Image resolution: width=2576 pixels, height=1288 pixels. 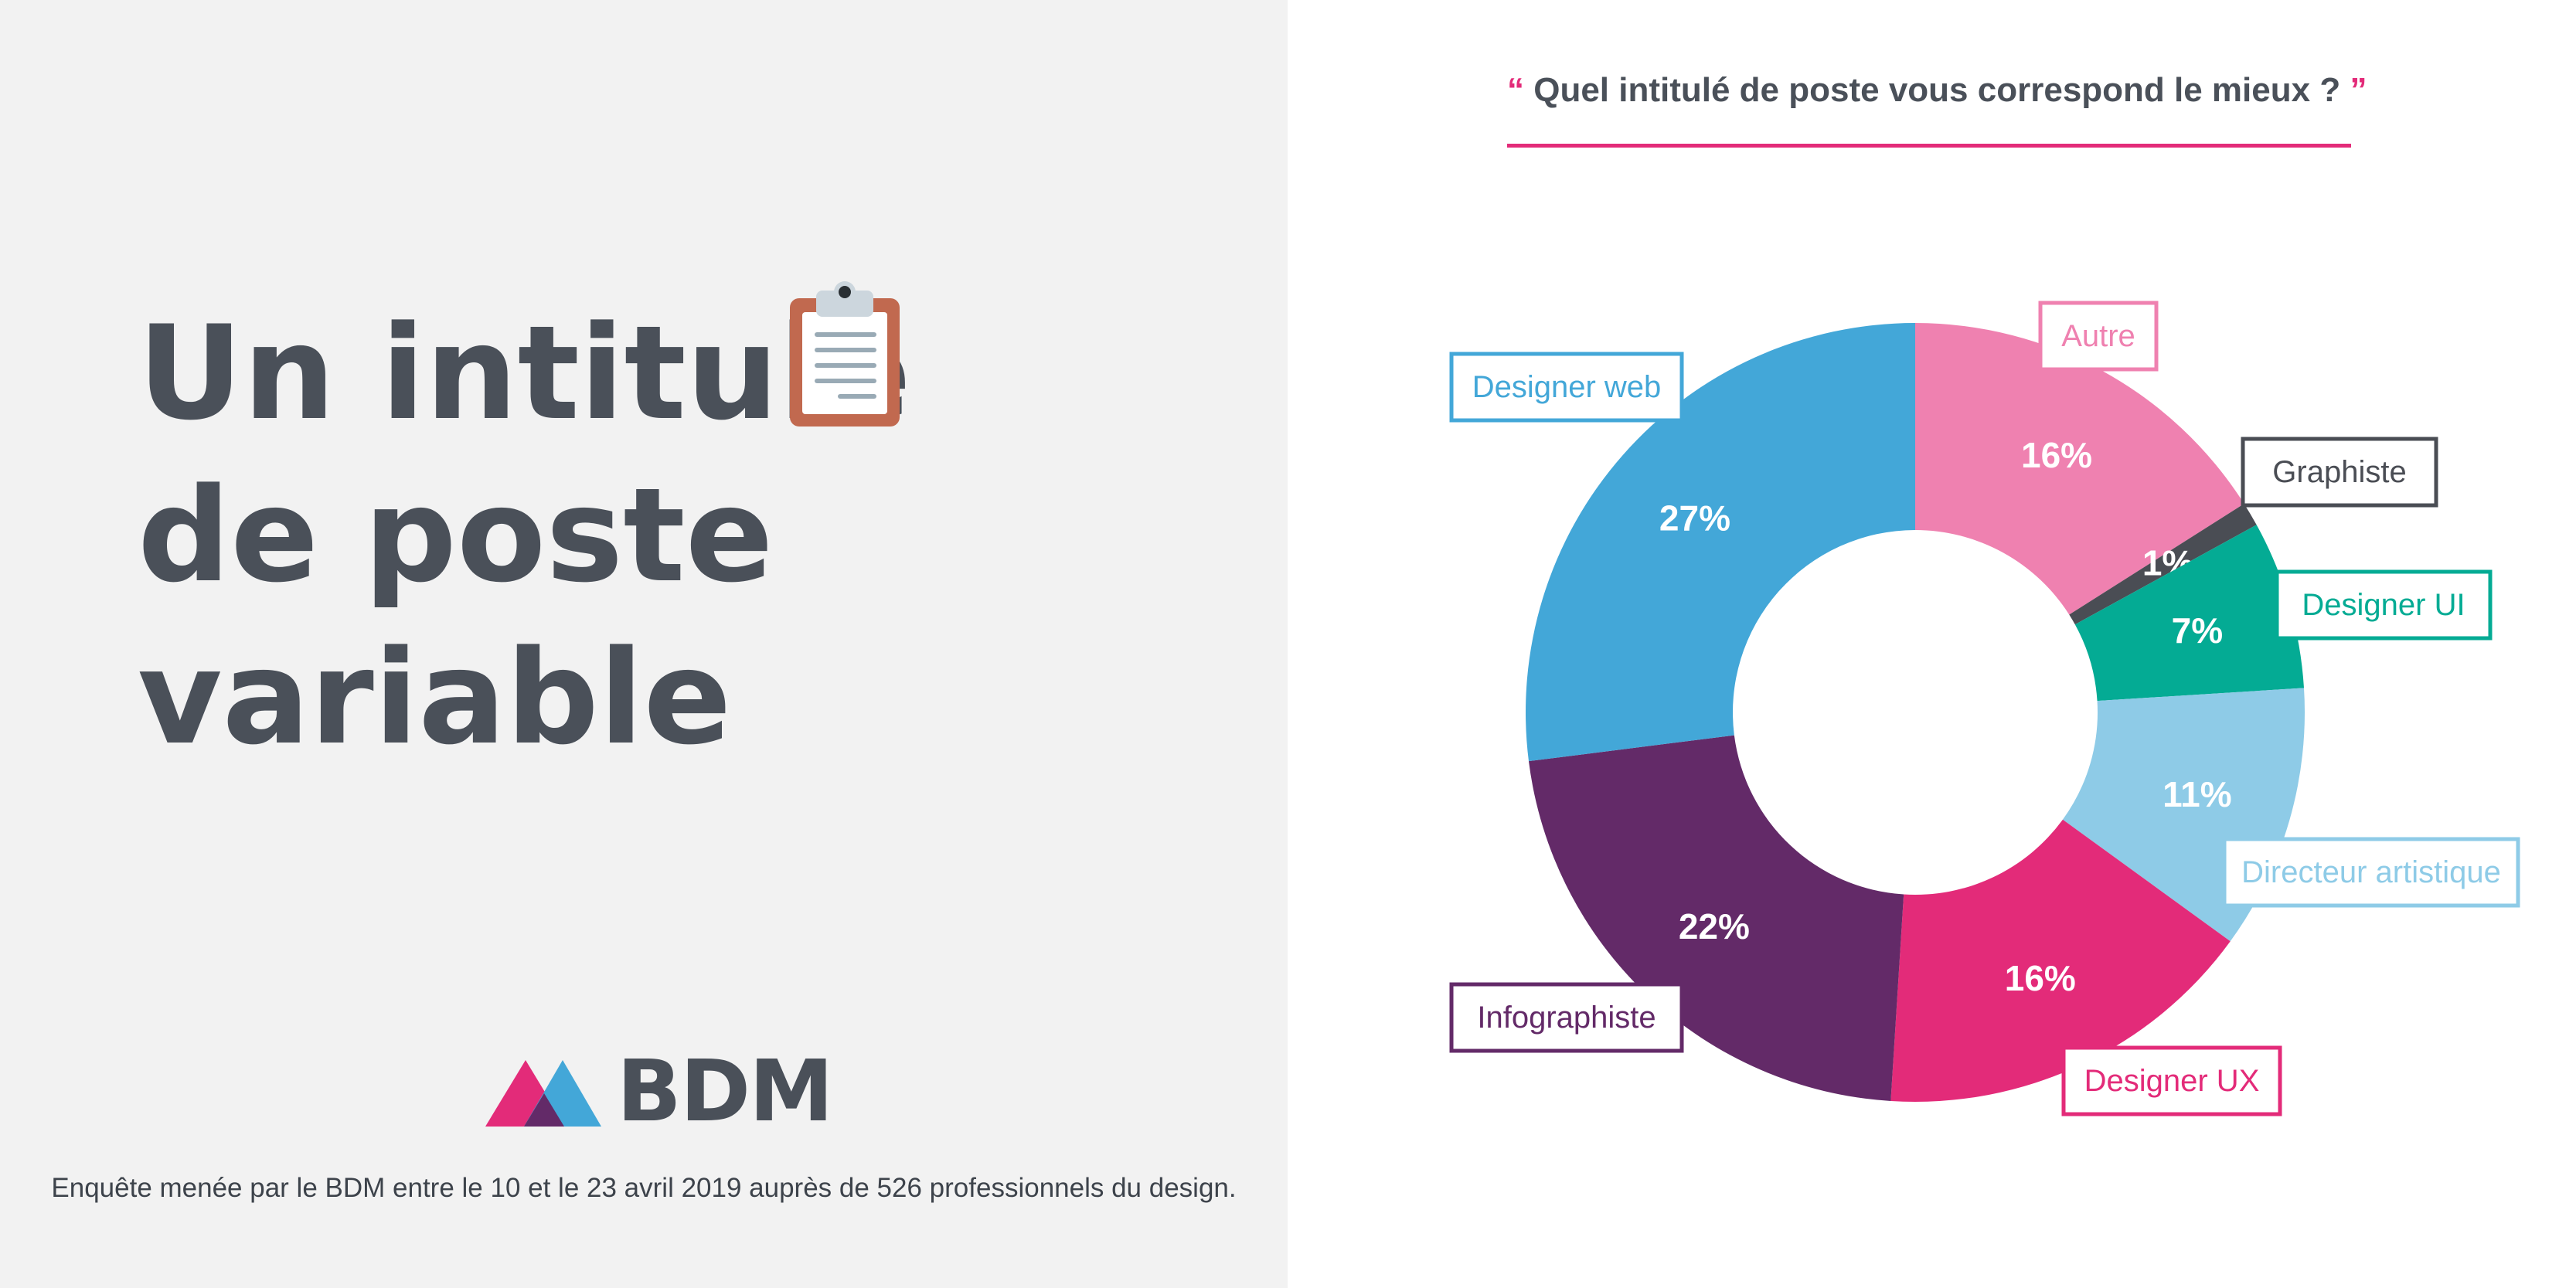 What do you see at coordinates (456, 535) in the screenshot?
I see `headline-line-2: de poste` at bounding box center [456, 535].